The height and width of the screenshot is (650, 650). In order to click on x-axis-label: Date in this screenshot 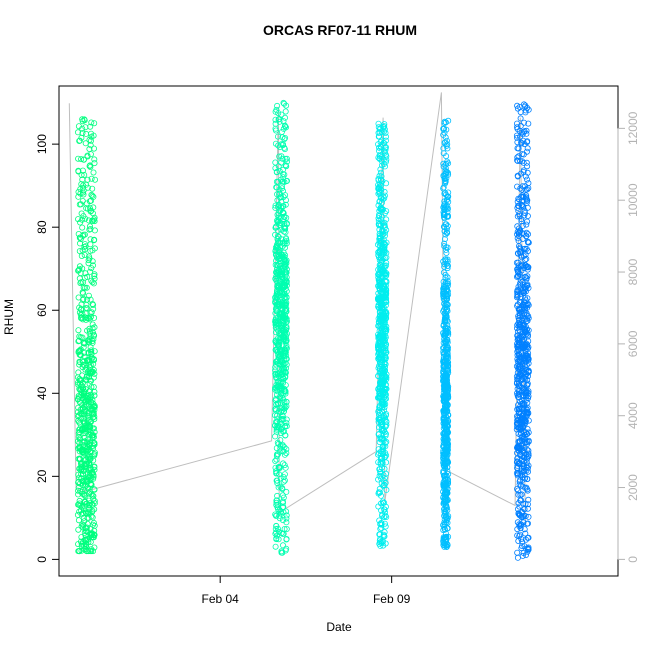, I will do `click(339, 627)`.